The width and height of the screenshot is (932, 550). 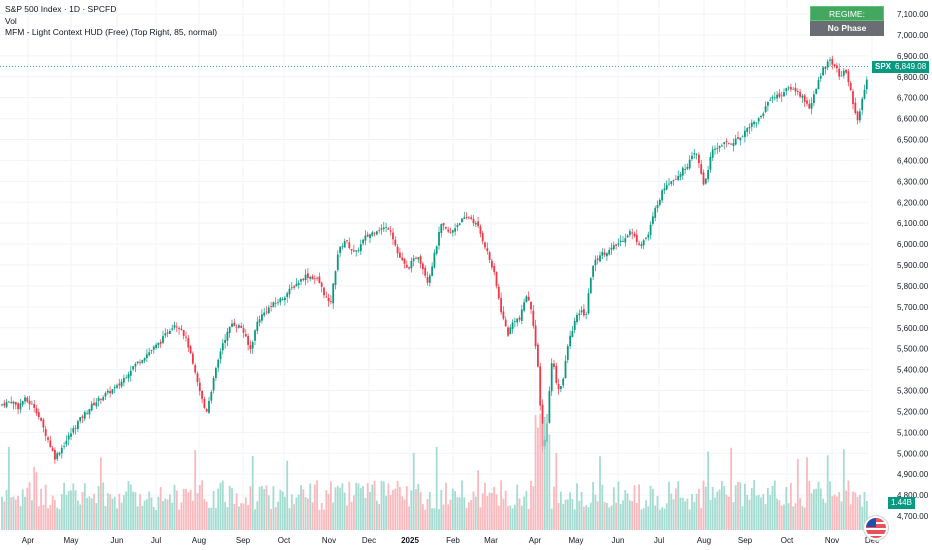 I want to click on y-tick-label: 5,300.00, so click(x=913, y=391).